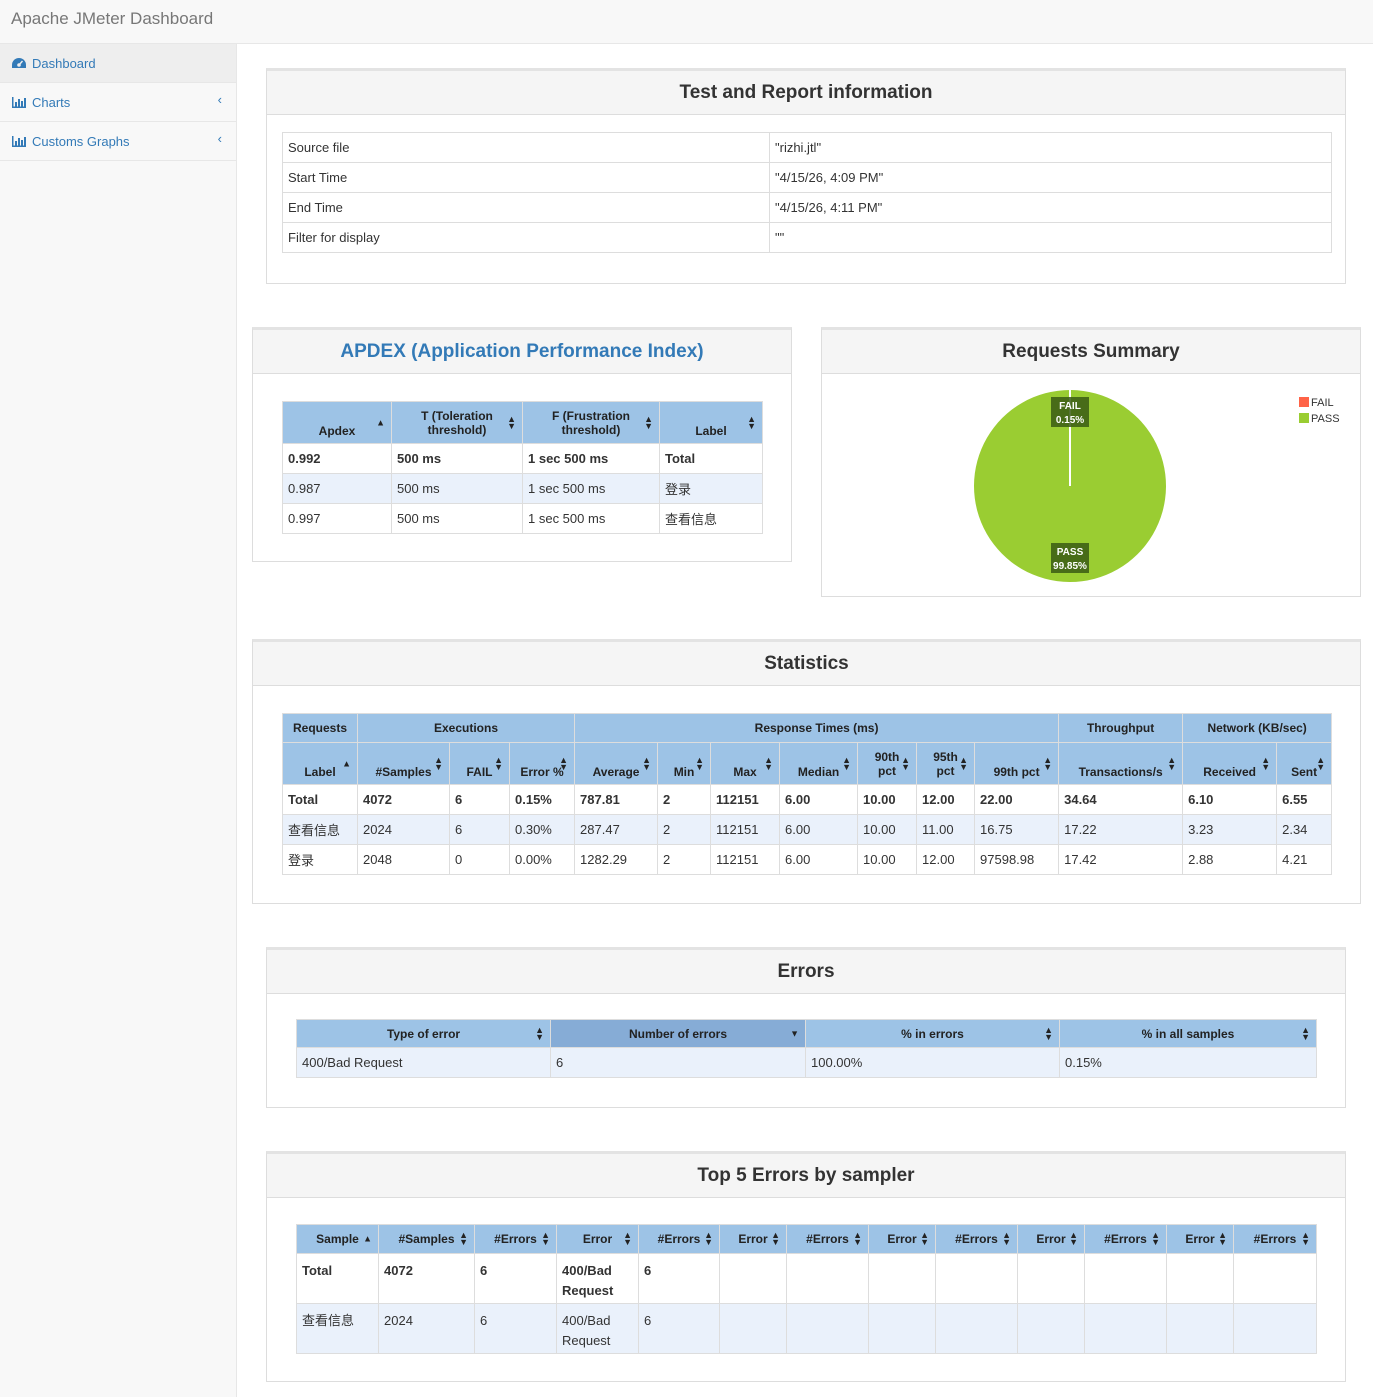 The height and width of the screenshot is (1397, 1373). Describe the element at coordinates (1316, 403) in the screenshot. I see `legend-item-fail: FAIL` at that location.